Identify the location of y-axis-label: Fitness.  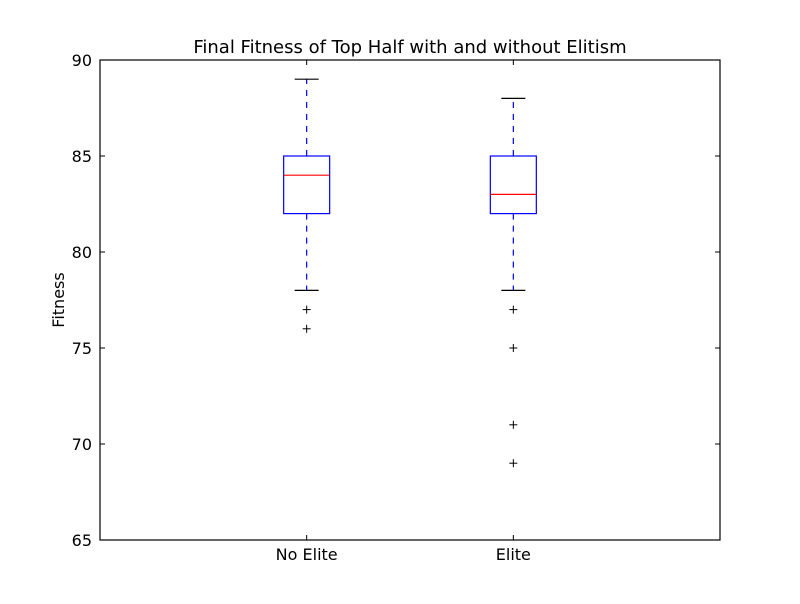
(58, 299).